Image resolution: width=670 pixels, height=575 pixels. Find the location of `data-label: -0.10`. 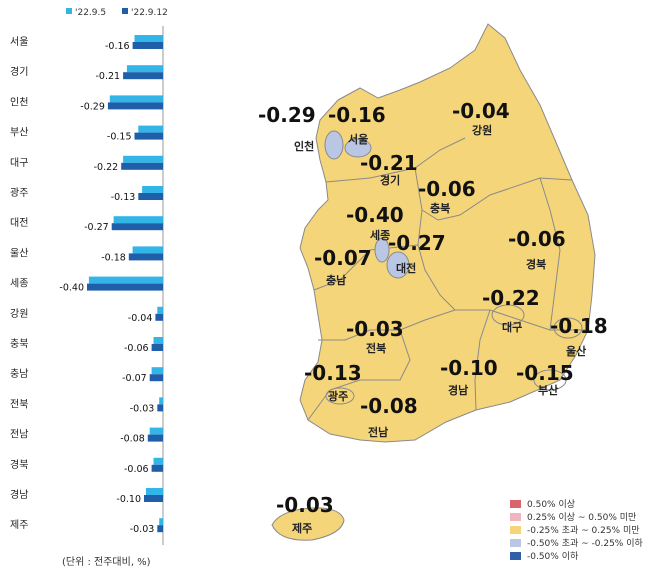

data-label: -0.10 is located at coordinates (128, 499).